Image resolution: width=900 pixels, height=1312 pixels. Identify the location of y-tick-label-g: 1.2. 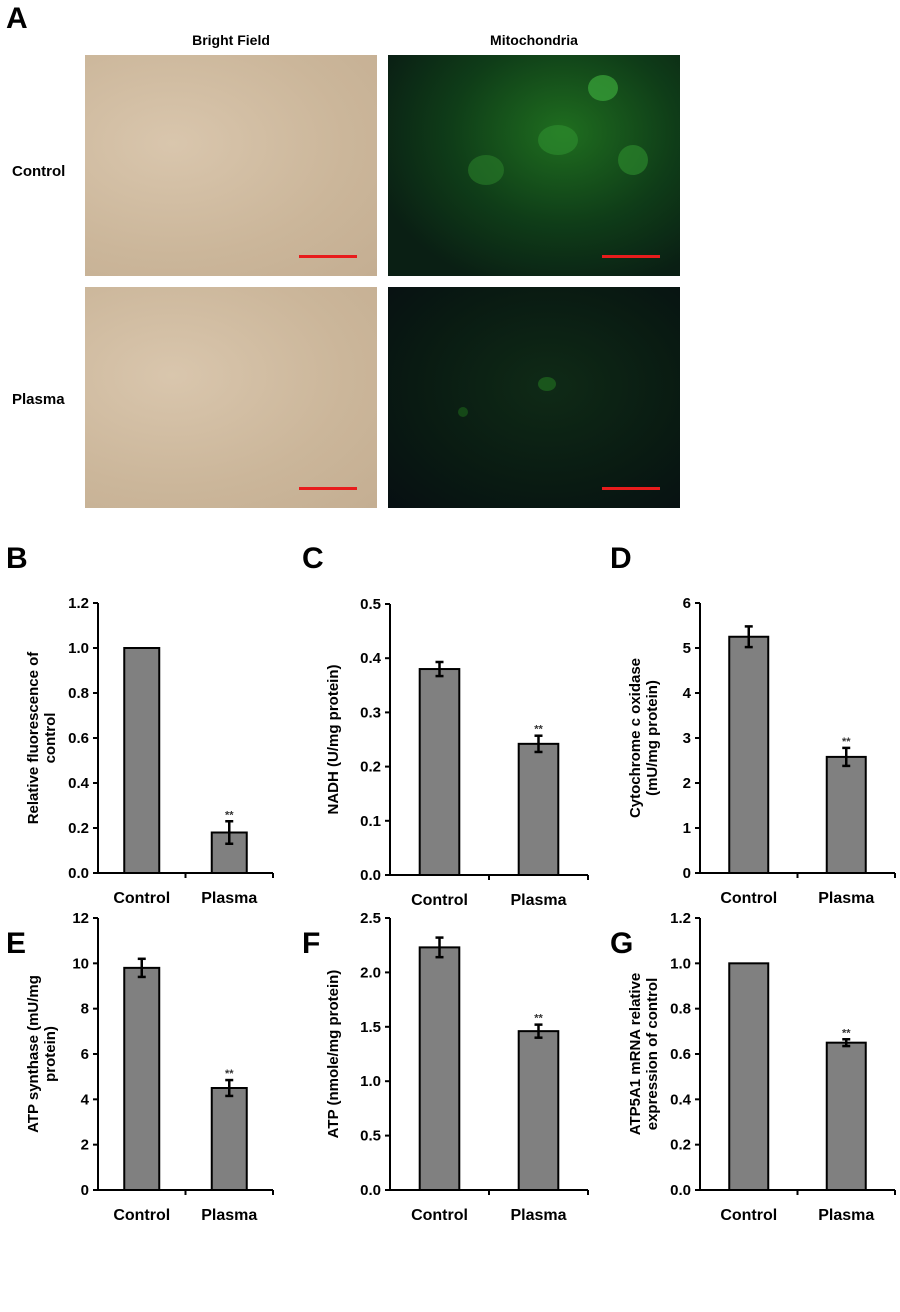
(680, 918).